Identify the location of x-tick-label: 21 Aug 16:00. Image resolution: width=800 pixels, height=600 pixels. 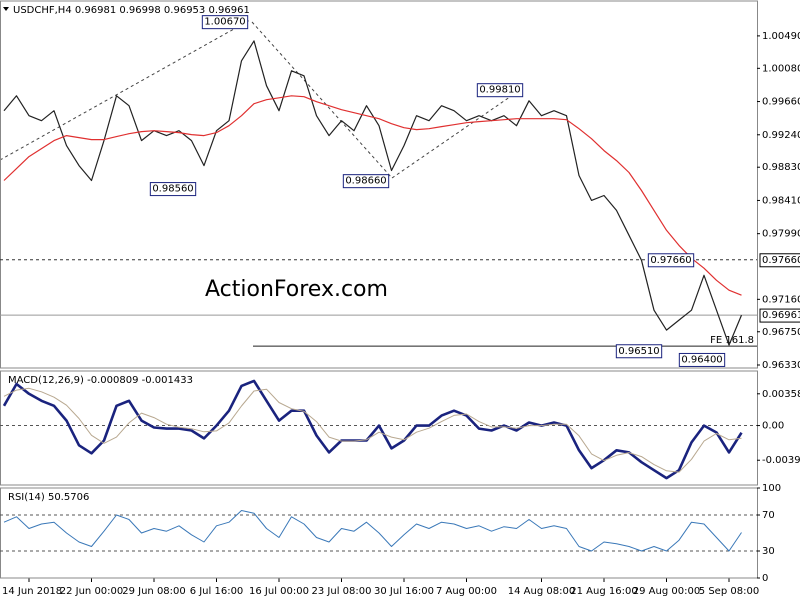
(603, 591).